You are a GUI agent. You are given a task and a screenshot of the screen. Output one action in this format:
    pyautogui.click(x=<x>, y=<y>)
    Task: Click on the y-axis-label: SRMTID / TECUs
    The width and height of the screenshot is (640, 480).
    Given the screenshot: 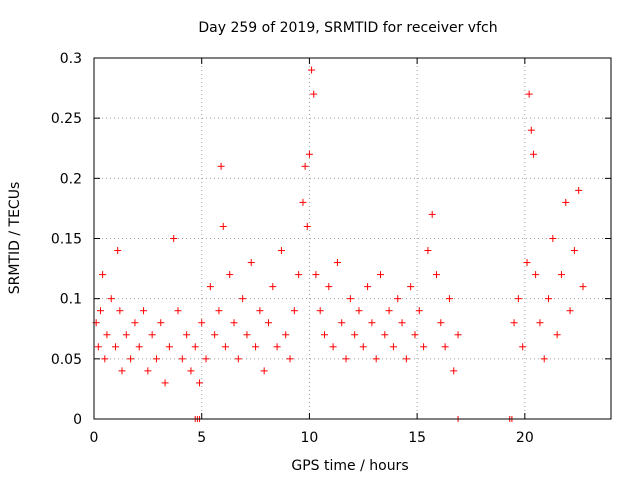 What is the action you would take?
    pyautogui.click(x=15, y=238)
    